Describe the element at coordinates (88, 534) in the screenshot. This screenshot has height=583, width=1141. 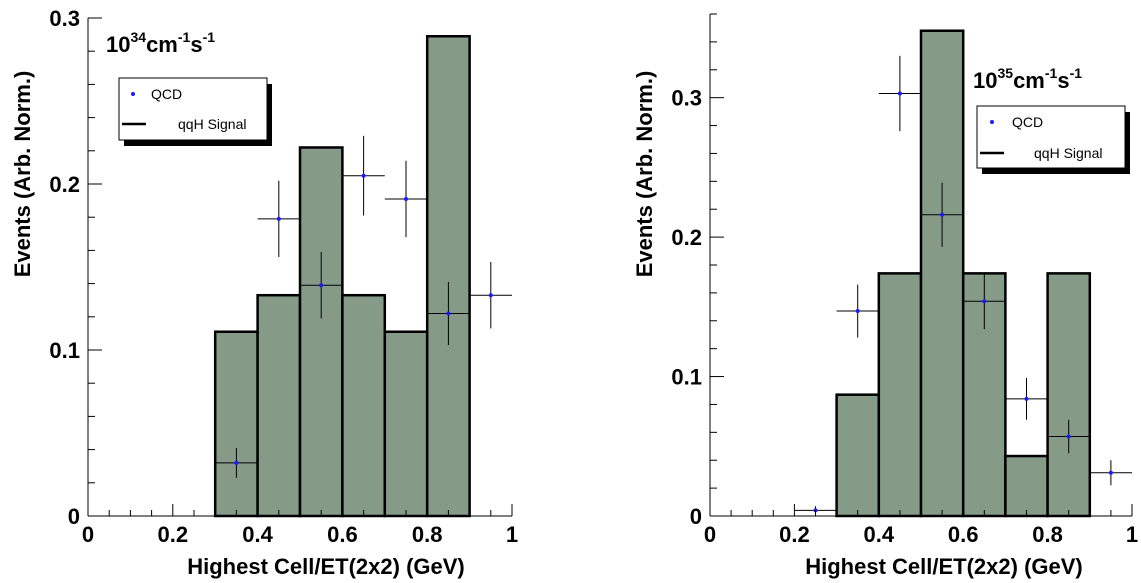
I see `left-x-tick-label-0: 0` at that location.